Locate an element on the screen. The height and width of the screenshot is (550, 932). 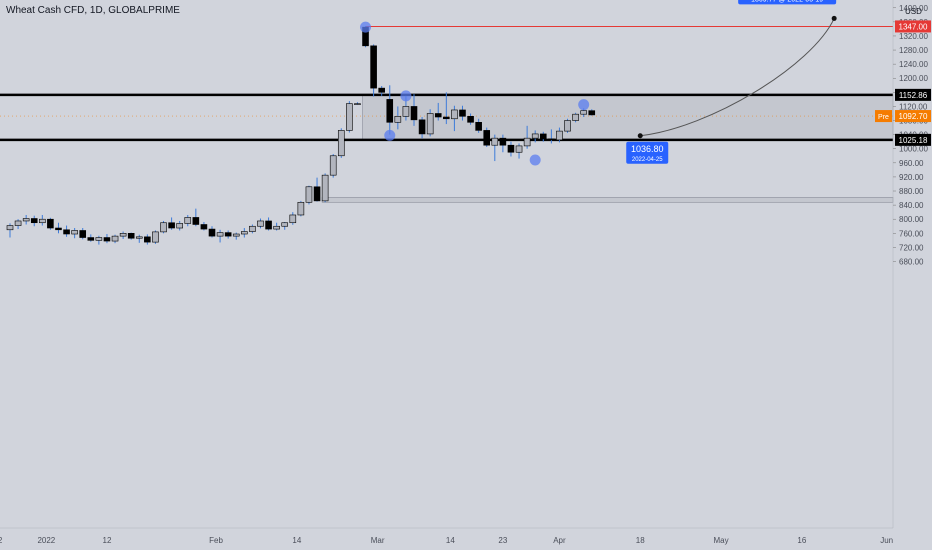
currency-label: USD is located at coordinates (913, 11).